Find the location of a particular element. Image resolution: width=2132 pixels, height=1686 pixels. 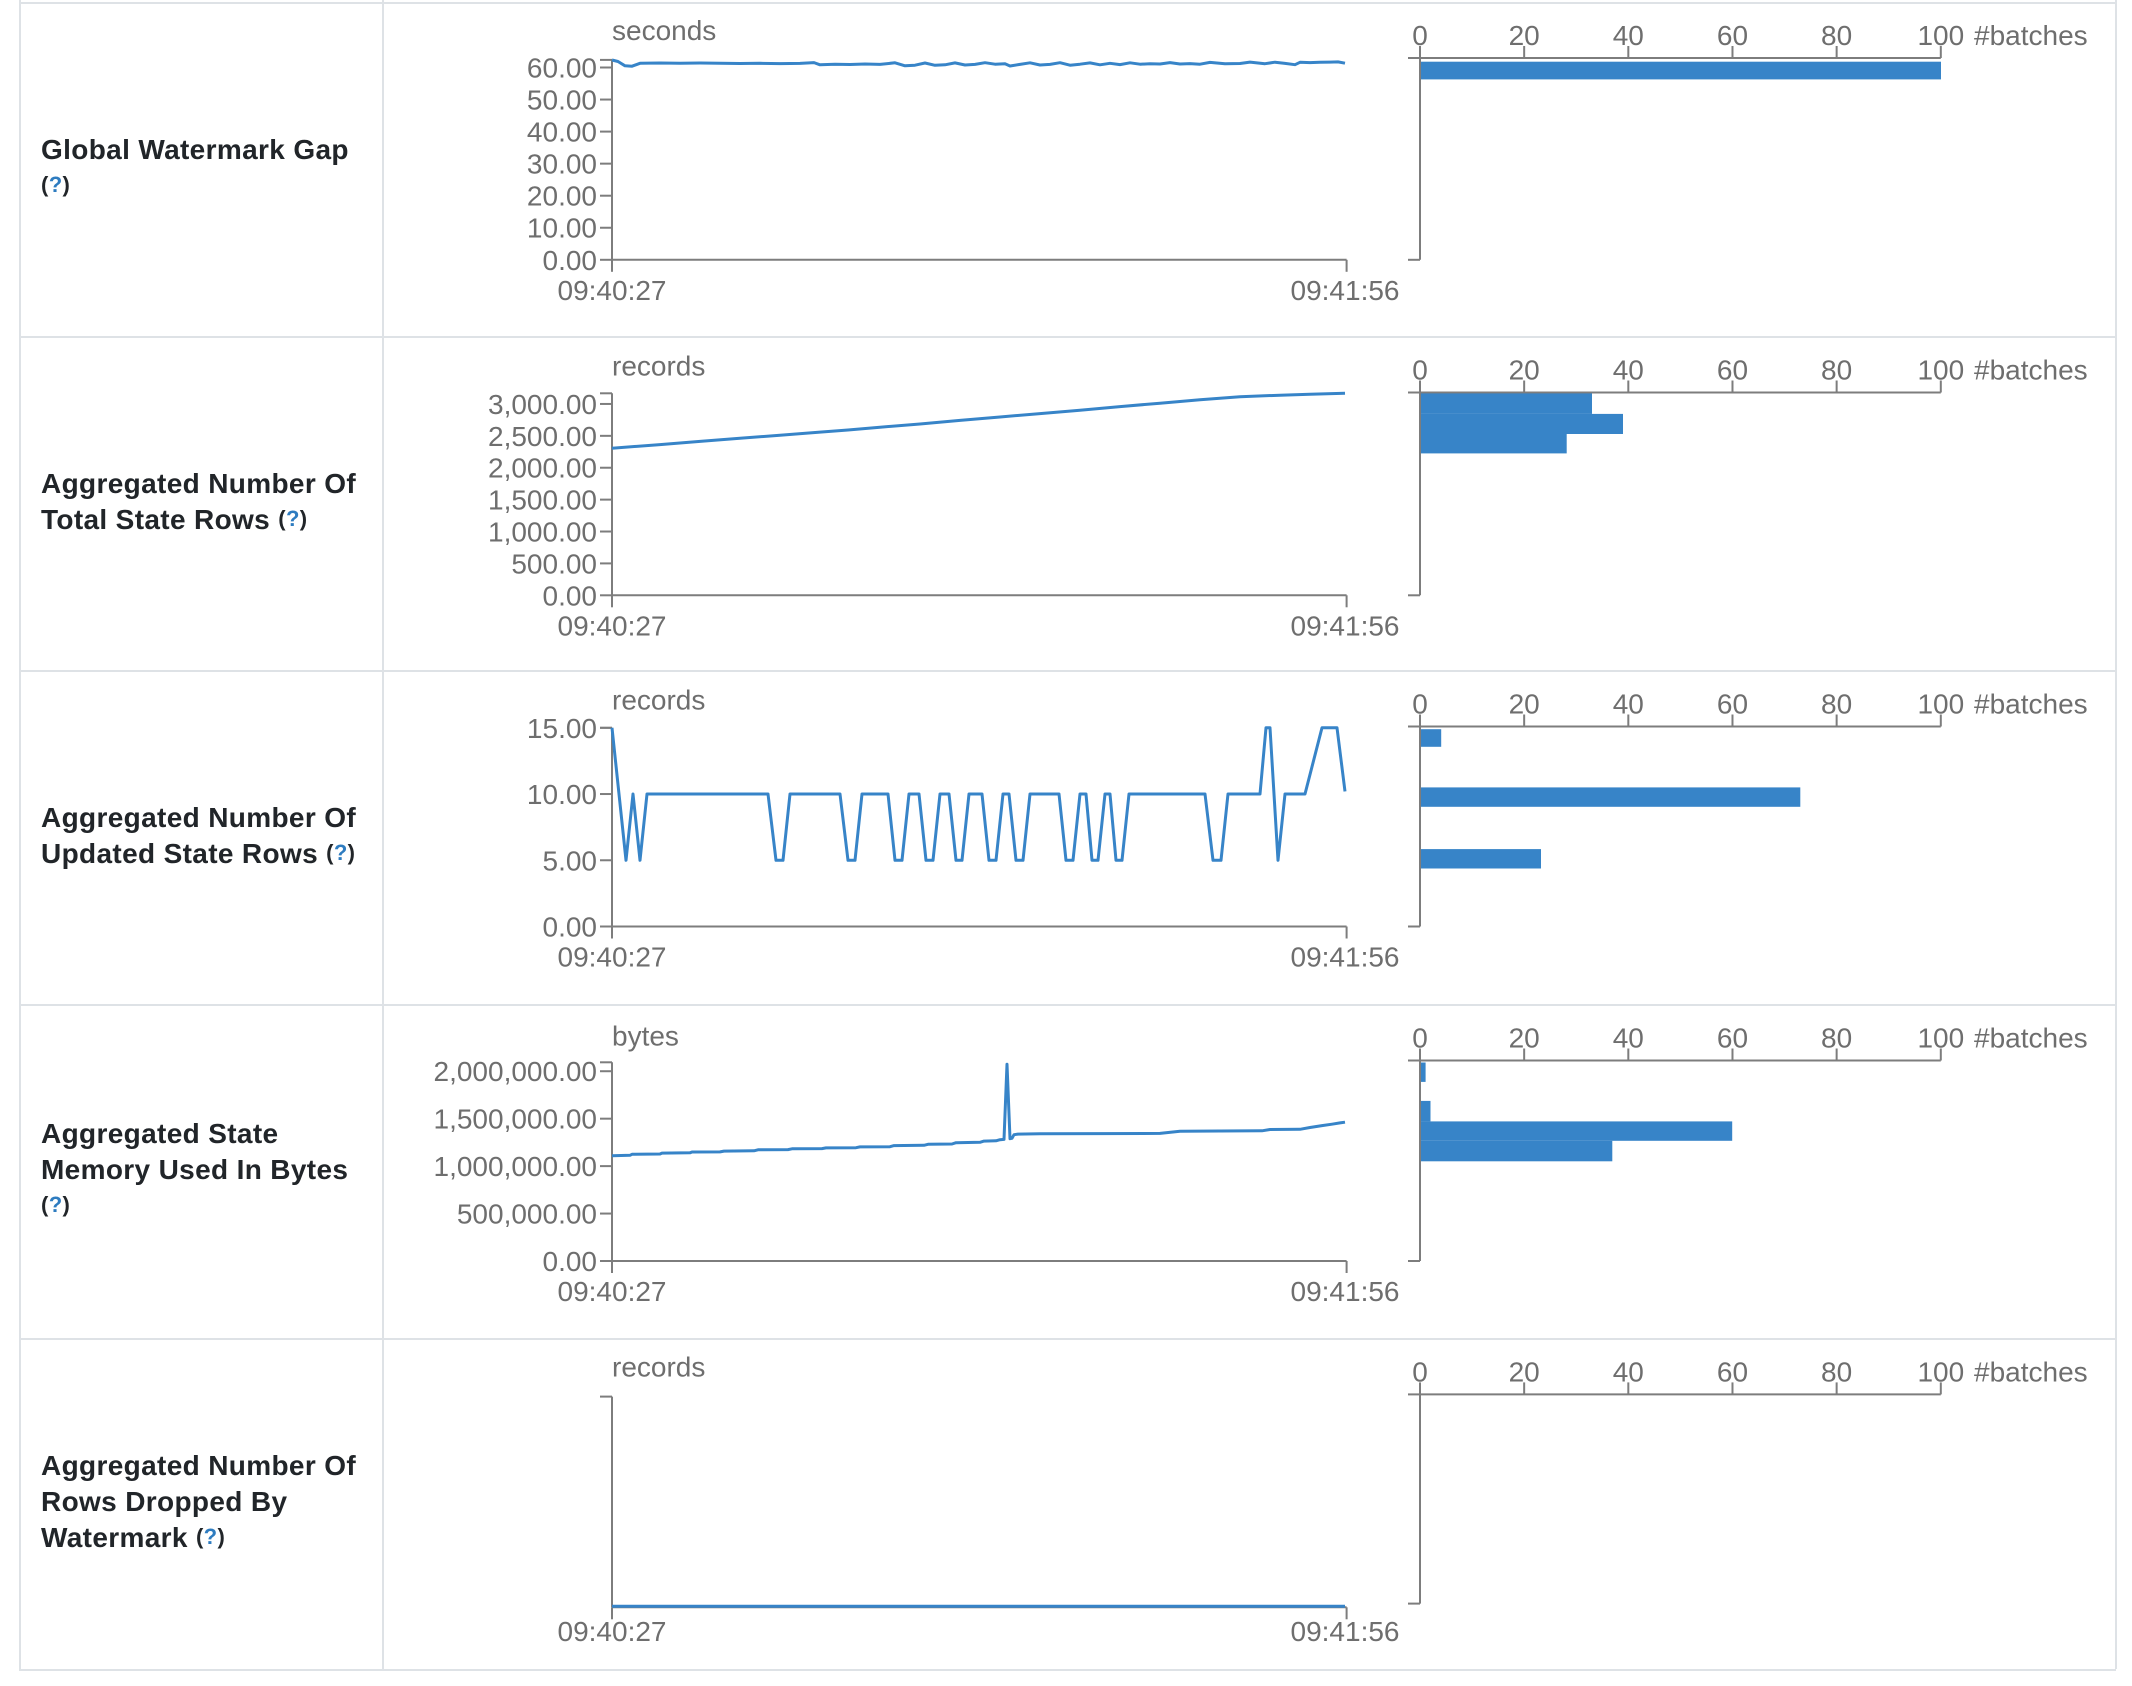

svg-text: 20.00 is located at coordinates (562, 196).